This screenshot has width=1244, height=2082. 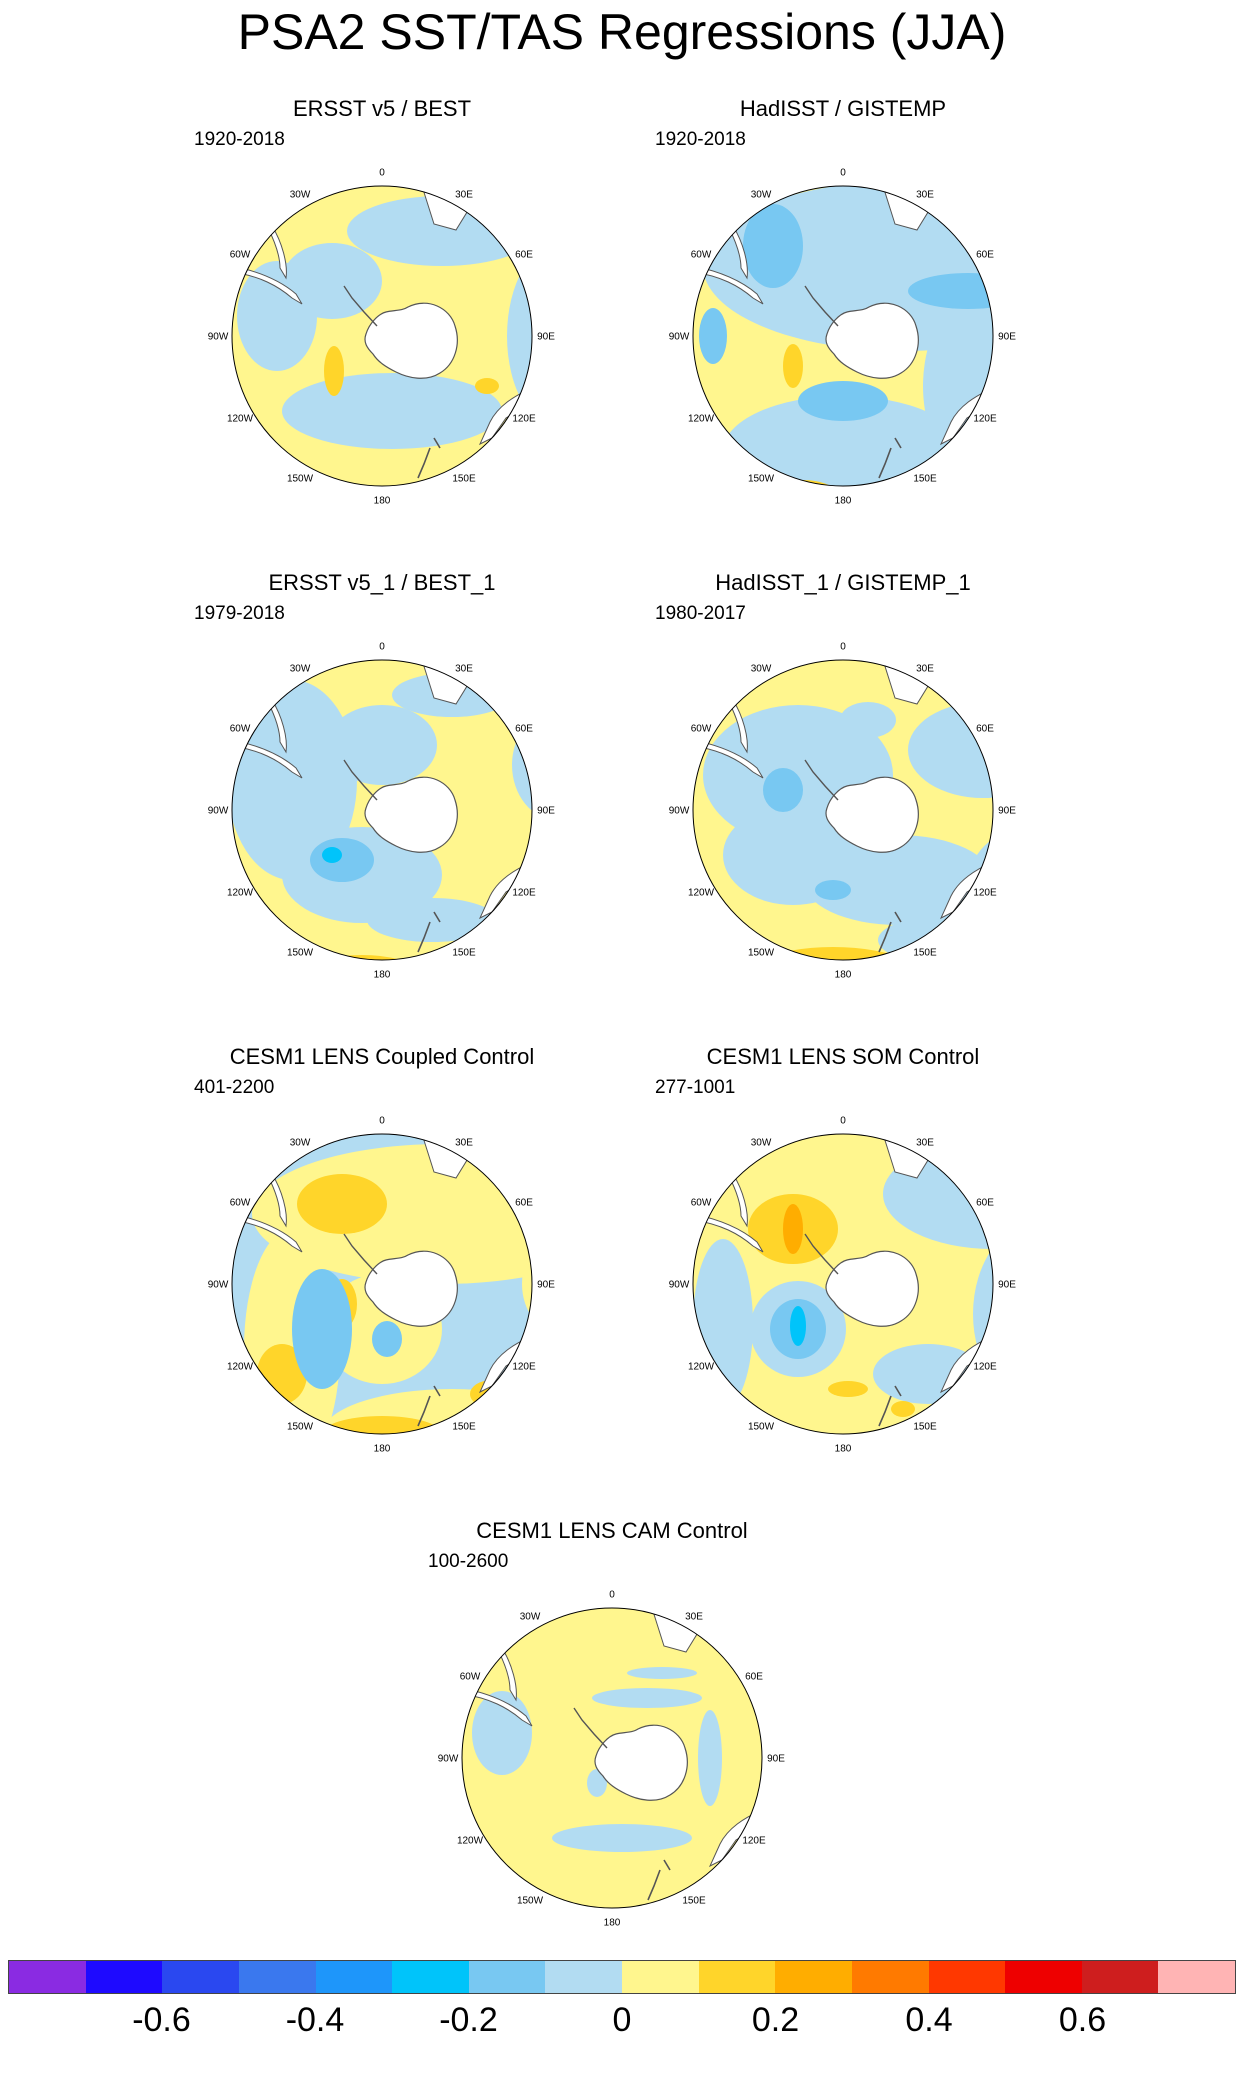 I want to click on colorbar-tick-label: 0.2, so click(x=775, y=2020).